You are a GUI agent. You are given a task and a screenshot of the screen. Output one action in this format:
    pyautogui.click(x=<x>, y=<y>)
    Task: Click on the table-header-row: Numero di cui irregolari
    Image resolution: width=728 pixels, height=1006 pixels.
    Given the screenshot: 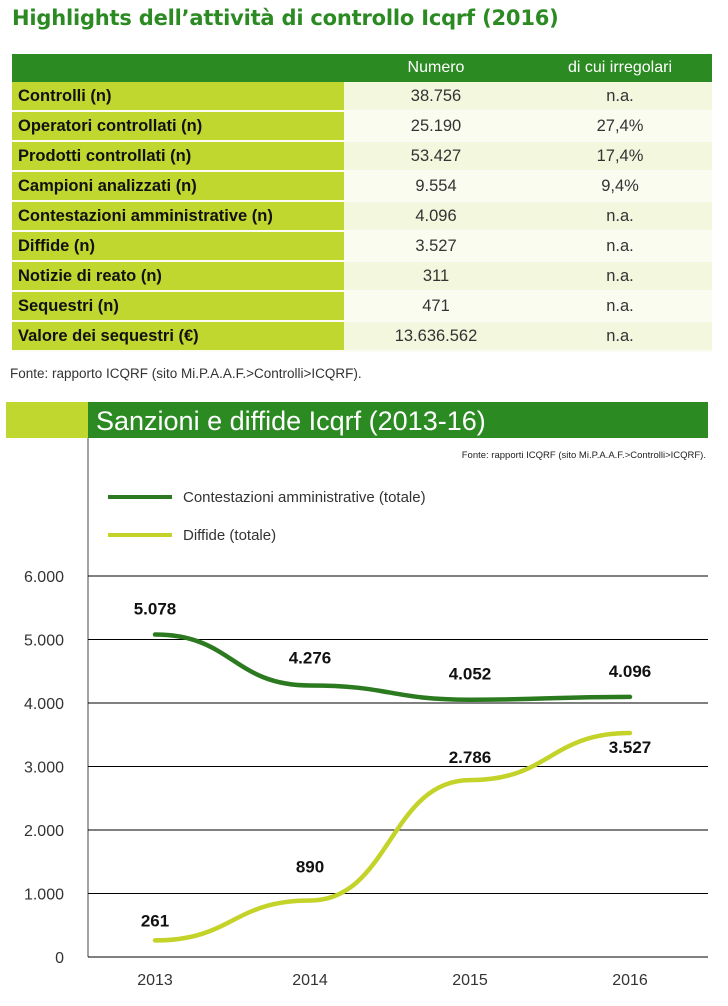 What is the action you would take?
    pyautogui.click(x=362, y=68)
    